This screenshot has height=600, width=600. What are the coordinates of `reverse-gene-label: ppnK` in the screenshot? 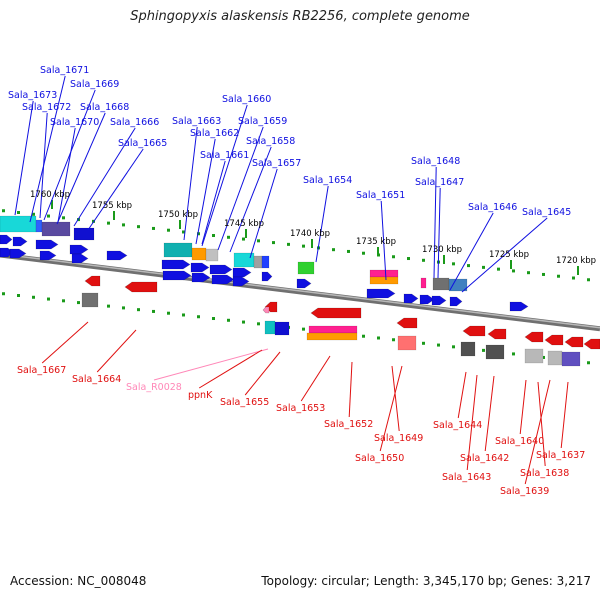 It's located at (200, 395).